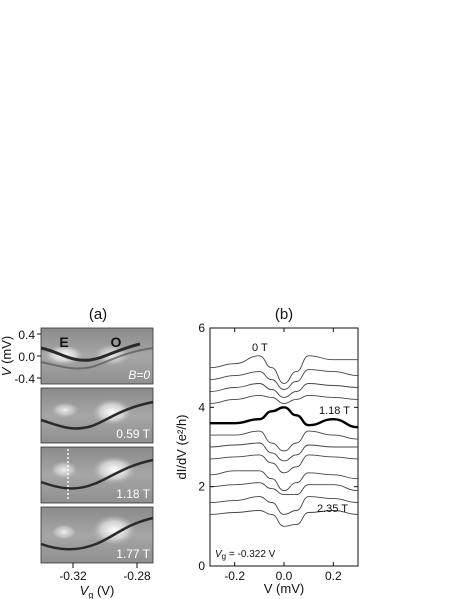 The width and height of the screenshot is (463, 599). What do you see at coordinates (97, 415) in the screenshot?
I see `heatmap-panel-059: 0.59 T` at bounding box center [97, 415].